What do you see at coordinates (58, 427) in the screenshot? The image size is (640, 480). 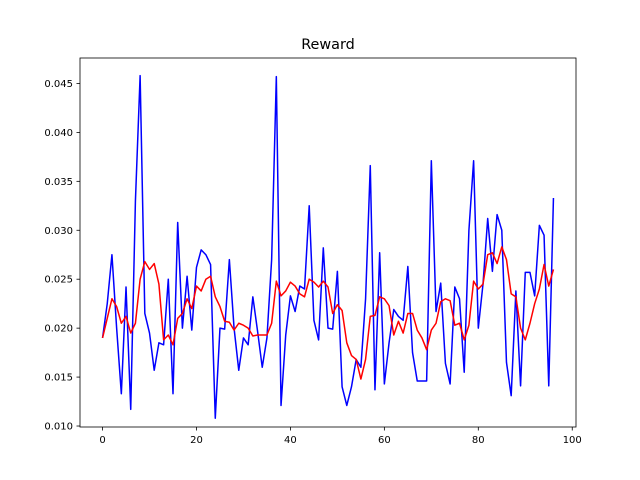 I see `y-tick-label: 0.010` at bounding box center [58, 427].